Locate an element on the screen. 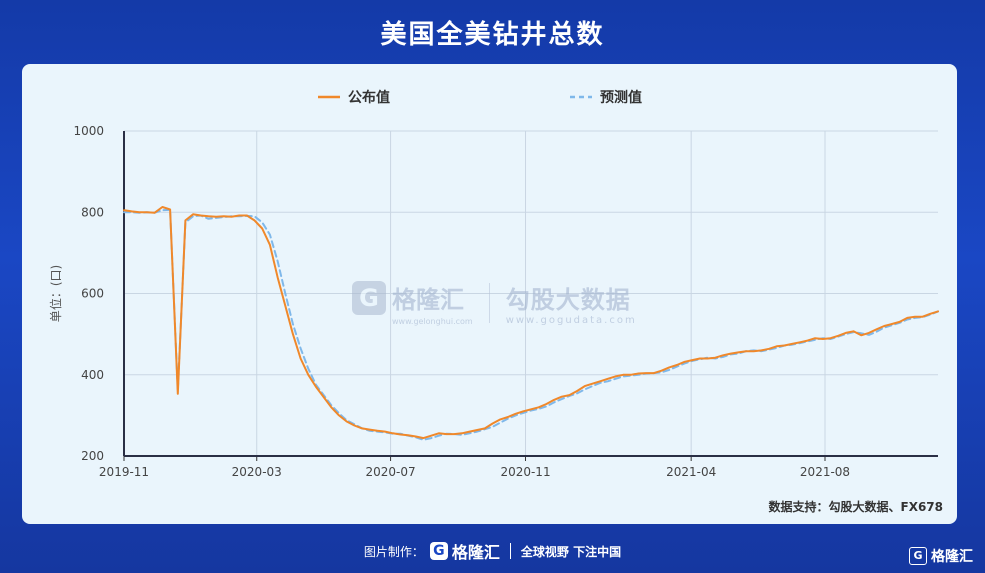  x-tick-label: 2020-11 is located at coordinates (525, 472).